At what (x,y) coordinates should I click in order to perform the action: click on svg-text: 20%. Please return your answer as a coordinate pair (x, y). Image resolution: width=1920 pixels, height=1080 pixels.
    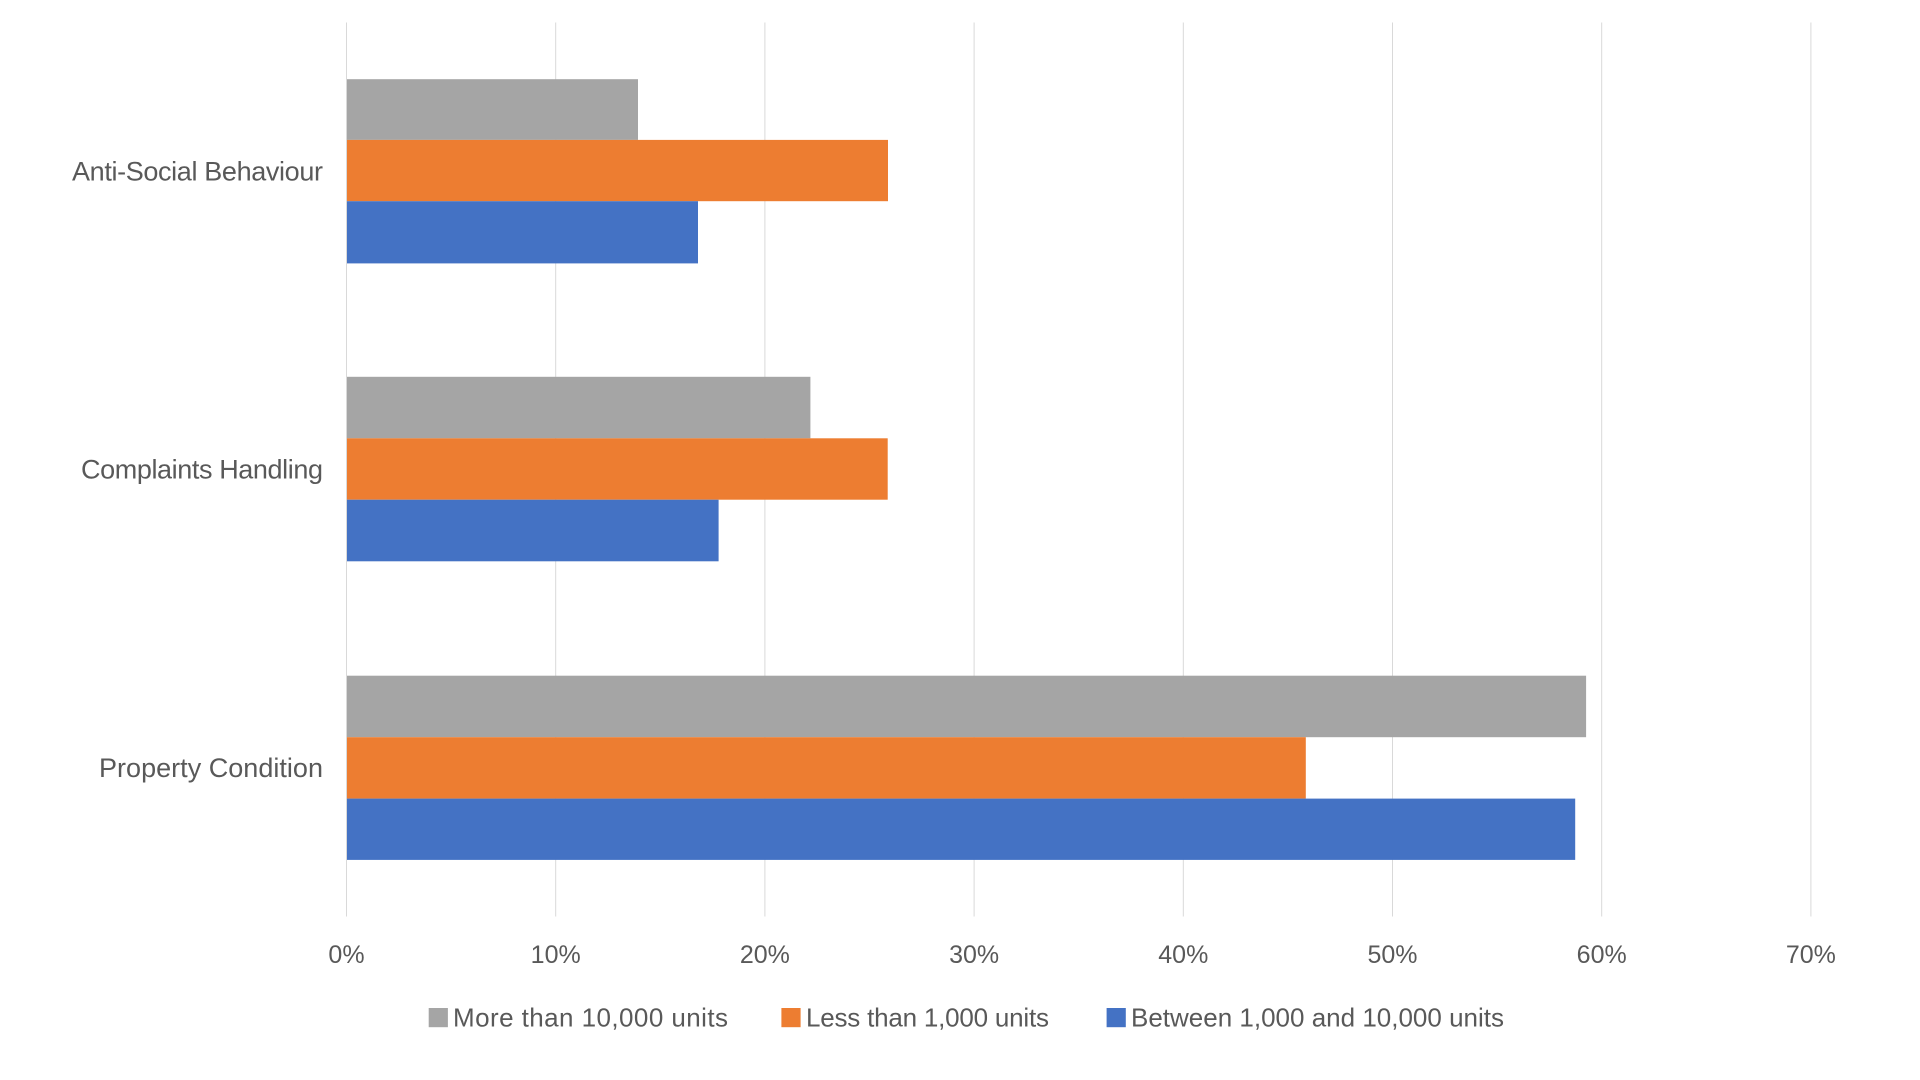
    Looking at the image, I should click on (765, 955).